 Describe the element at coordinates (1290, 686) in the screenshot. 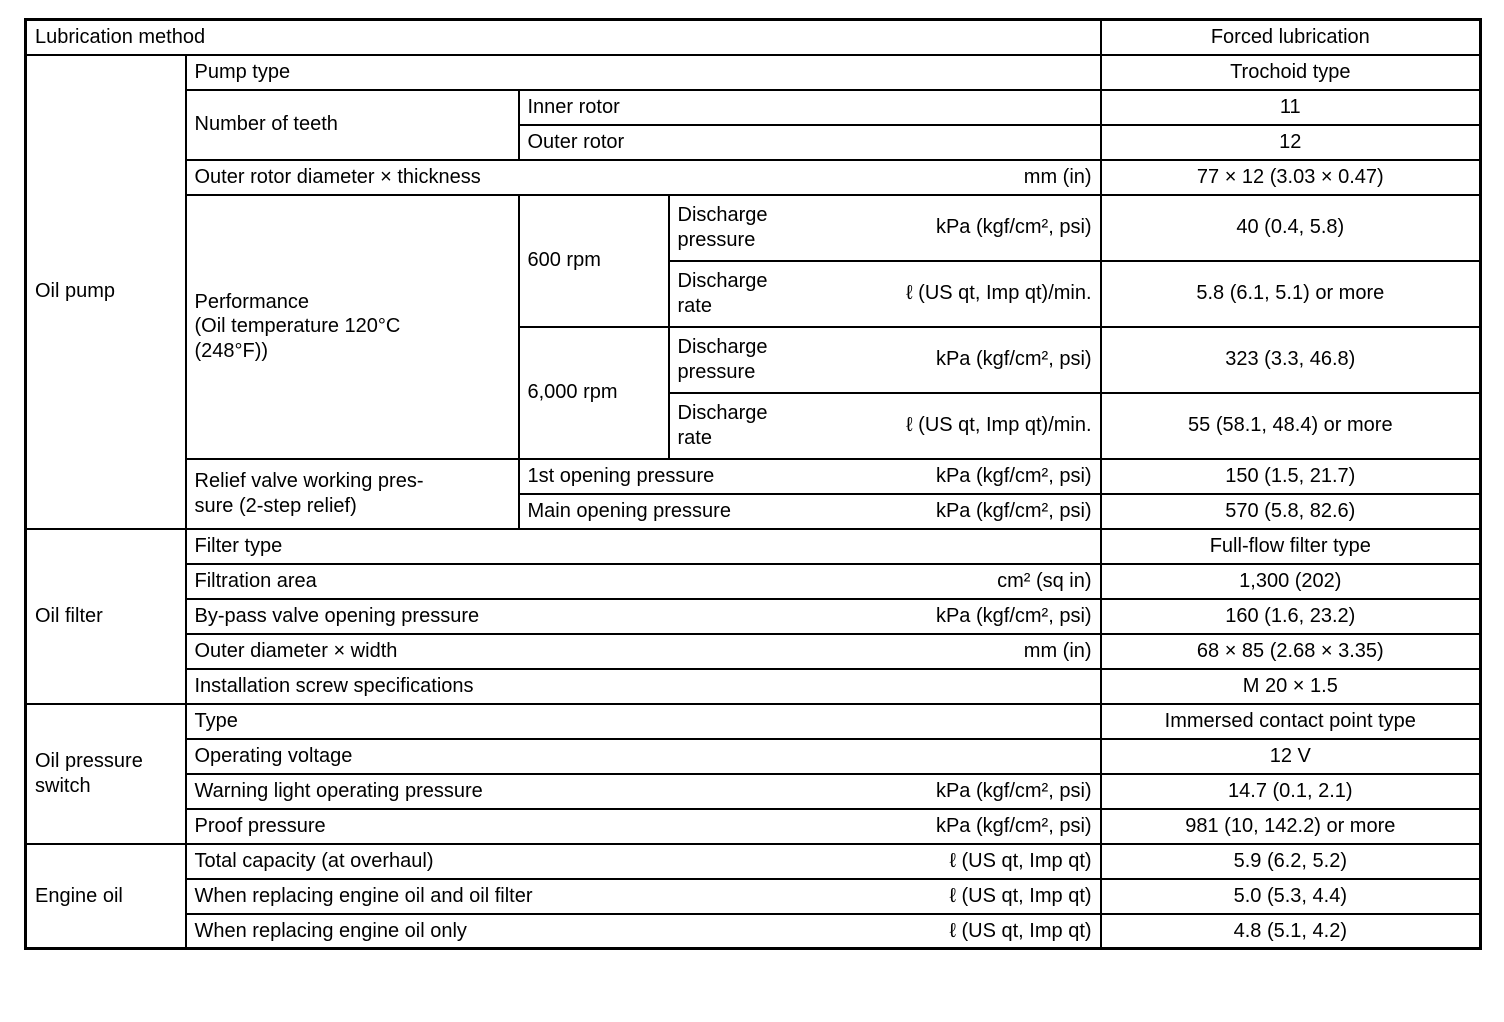

I see `installation-screw-value: M 20 × 1.5` at that location.